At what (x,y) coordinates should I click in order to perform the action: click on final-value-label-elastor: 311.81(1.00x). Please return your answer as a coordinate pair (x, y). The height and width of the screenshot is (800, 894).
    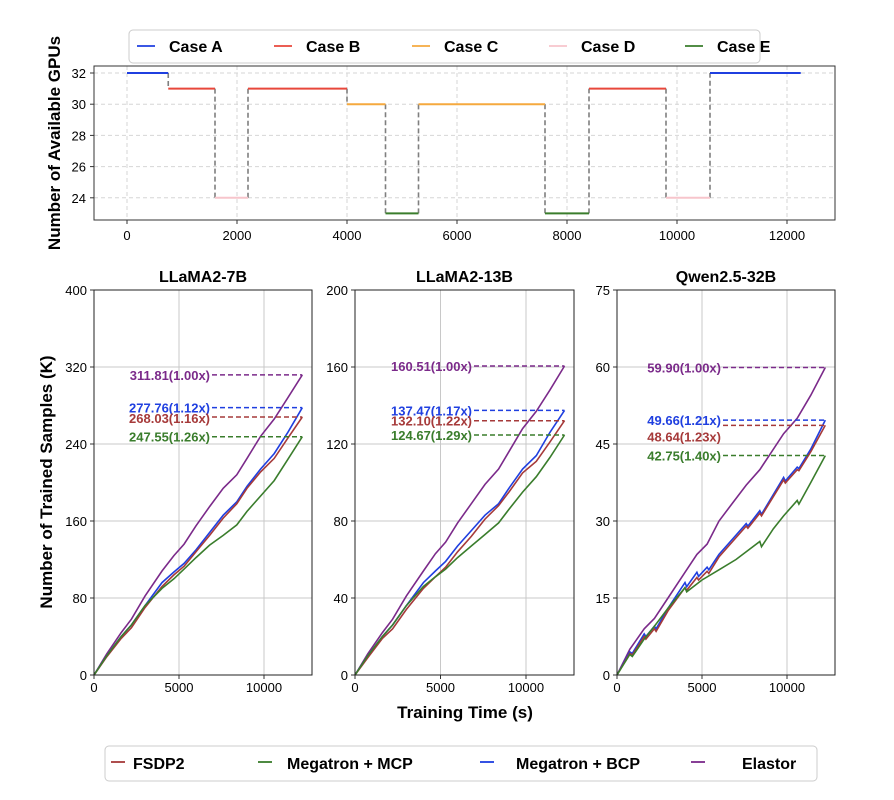
    Looking at the image, I should click on (170, 375).